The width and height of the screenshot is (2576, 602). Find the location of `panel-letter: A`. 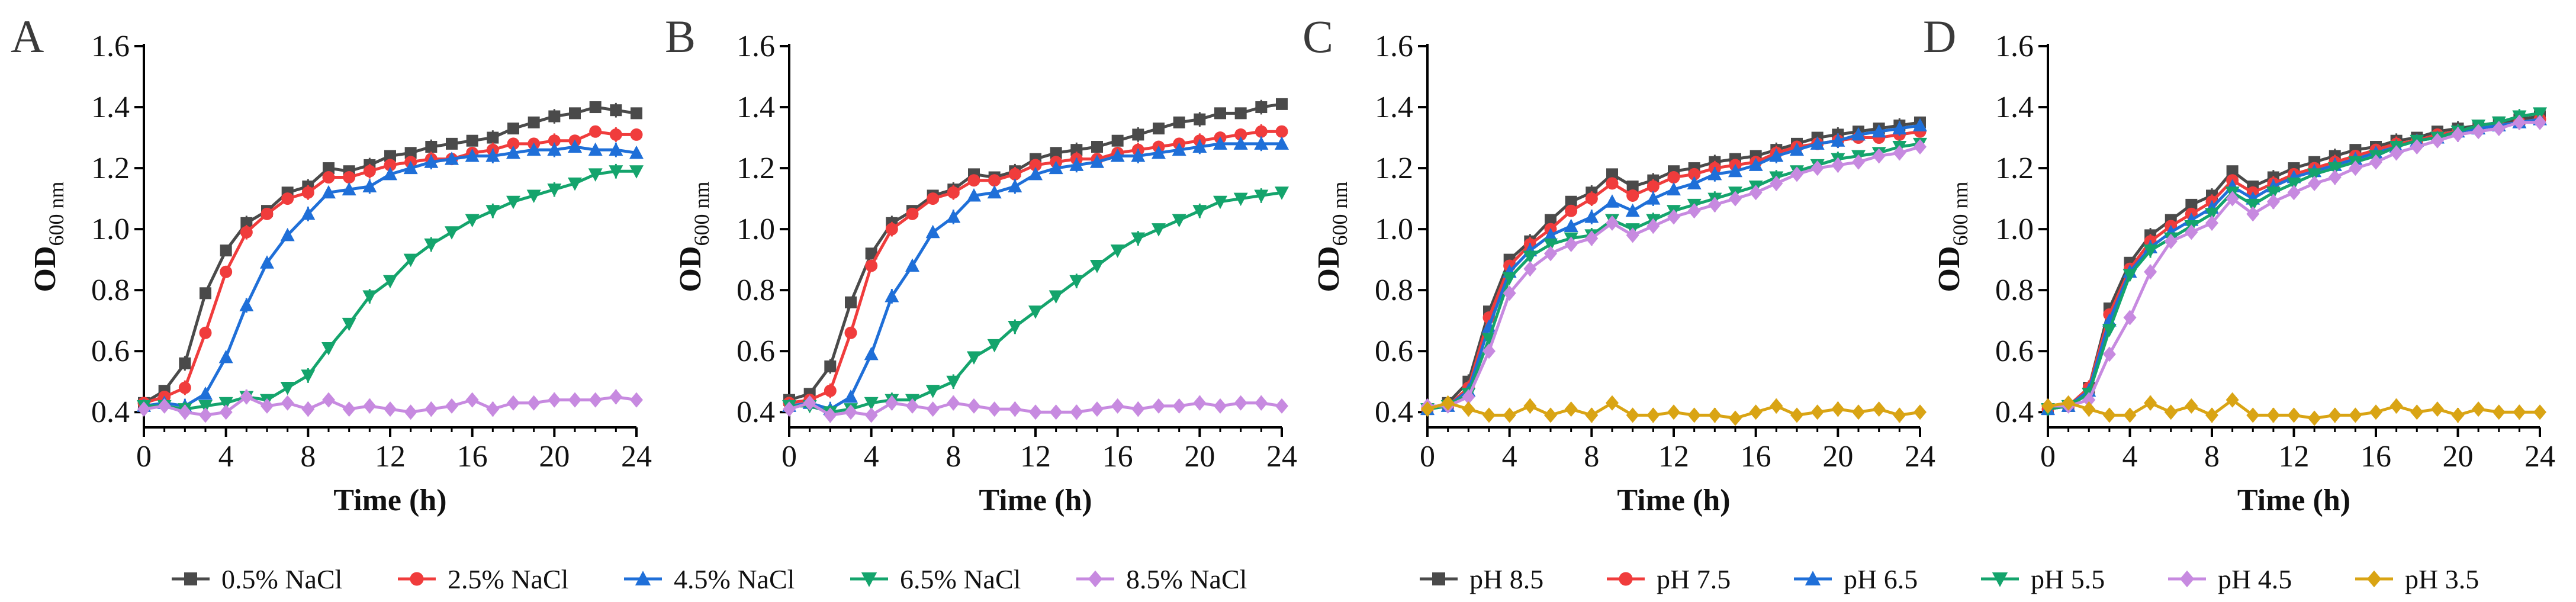

panel-letter: A is located at coordinates (28, 36).